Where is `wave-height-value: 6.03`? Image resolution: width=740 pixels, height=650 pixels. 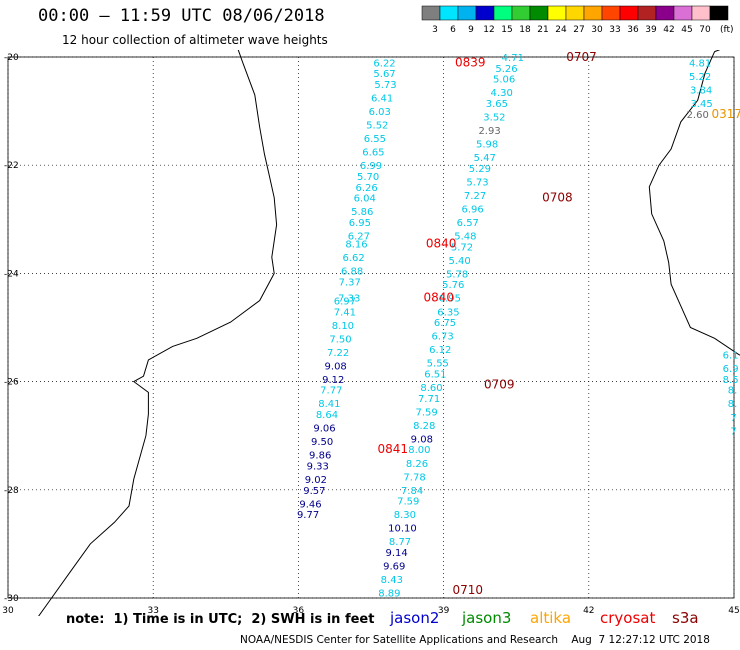 wave-height-value: 6.03 is located at coordinates (380, 112).